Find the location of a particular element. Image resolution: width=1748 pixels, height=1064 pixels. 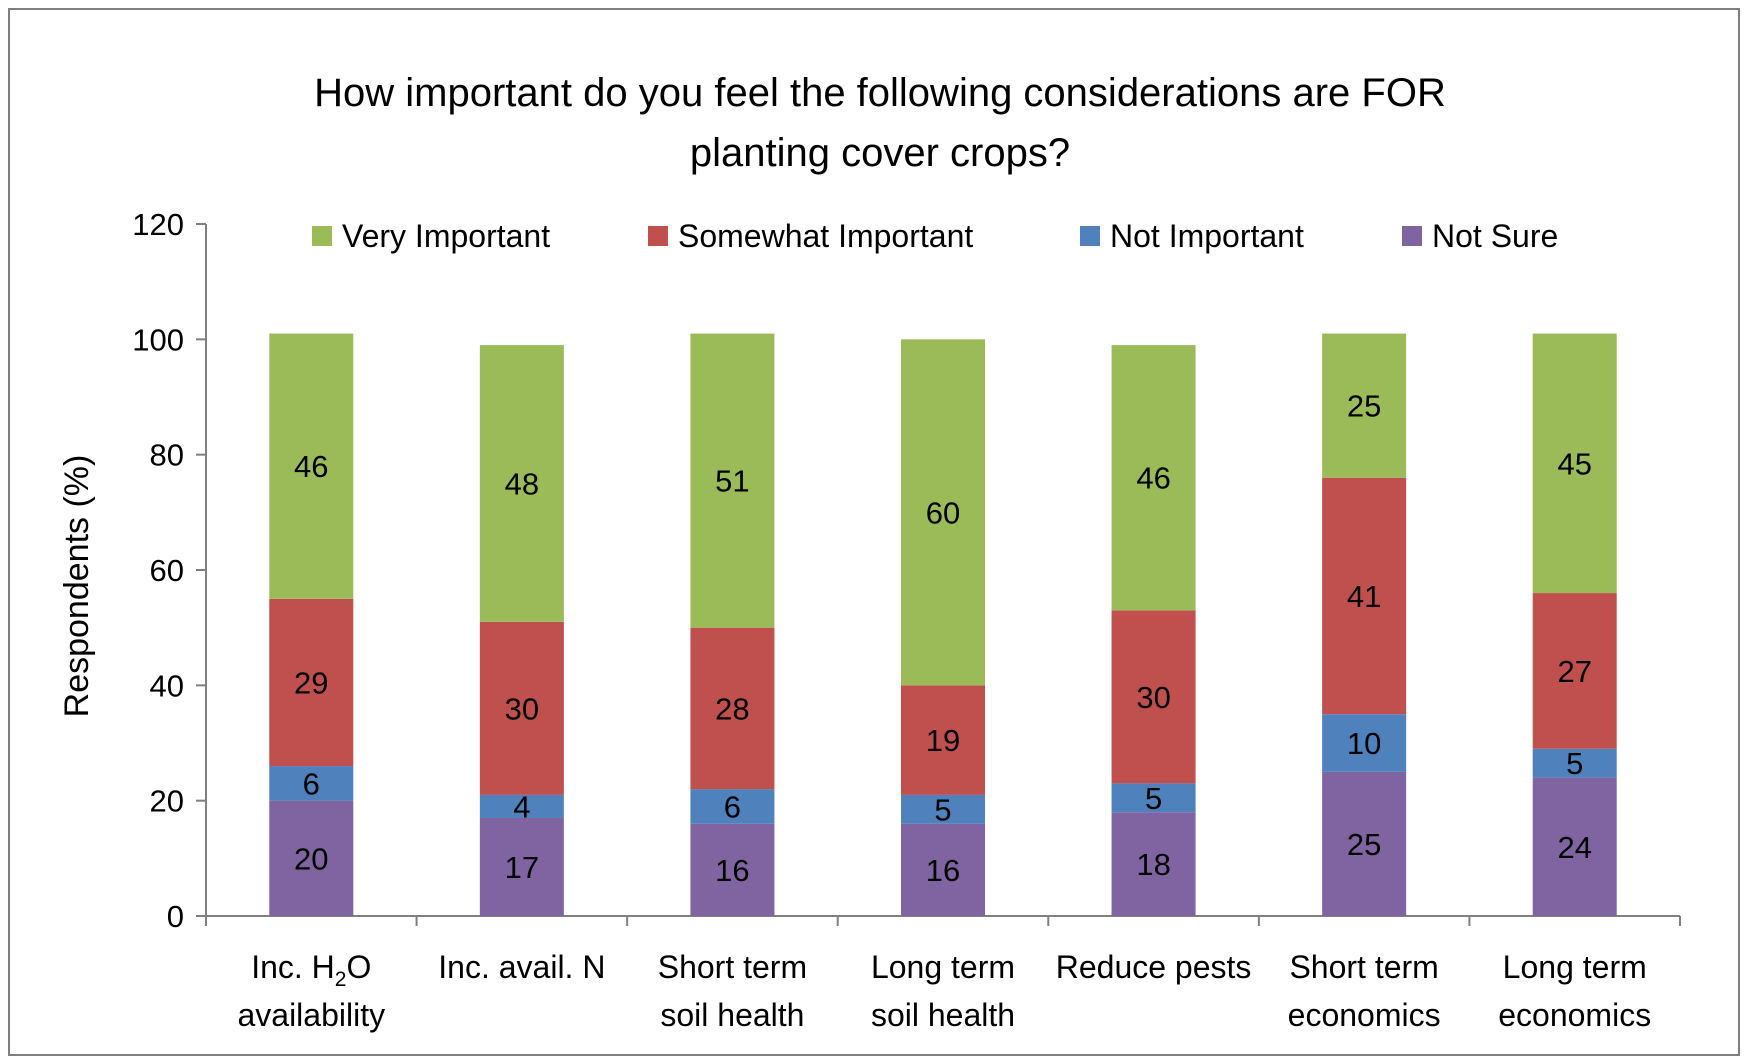

data-label: 4 is located at coordinates (521, 806).